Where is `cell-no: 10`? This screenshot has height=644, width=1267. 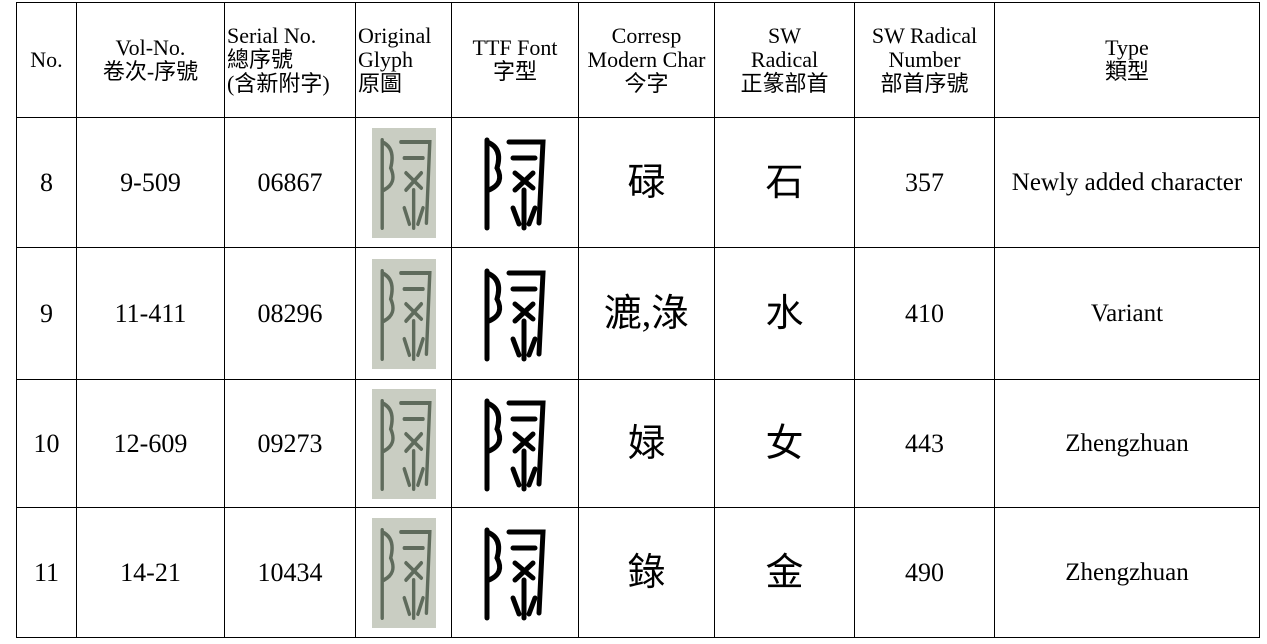
cell-no: 10 is located at coordinates (46, 443).